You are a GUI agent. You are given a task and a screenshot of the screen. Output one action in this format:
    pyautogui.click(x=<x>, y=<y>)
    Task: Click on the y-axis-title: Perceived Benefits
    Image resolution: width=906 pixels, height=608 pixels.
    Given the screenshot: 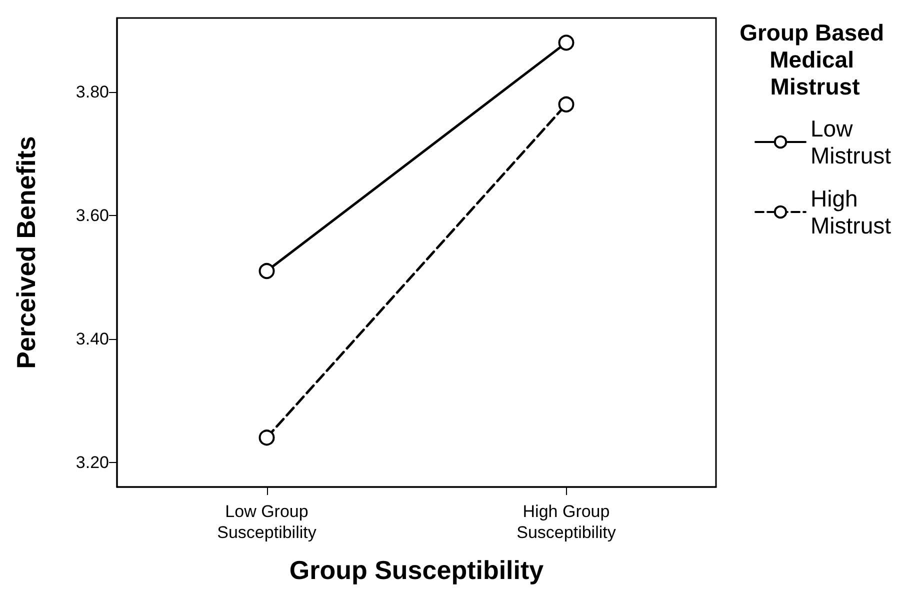 What is the action you would take?
    pyautogui.click(x=26, y=252)
    